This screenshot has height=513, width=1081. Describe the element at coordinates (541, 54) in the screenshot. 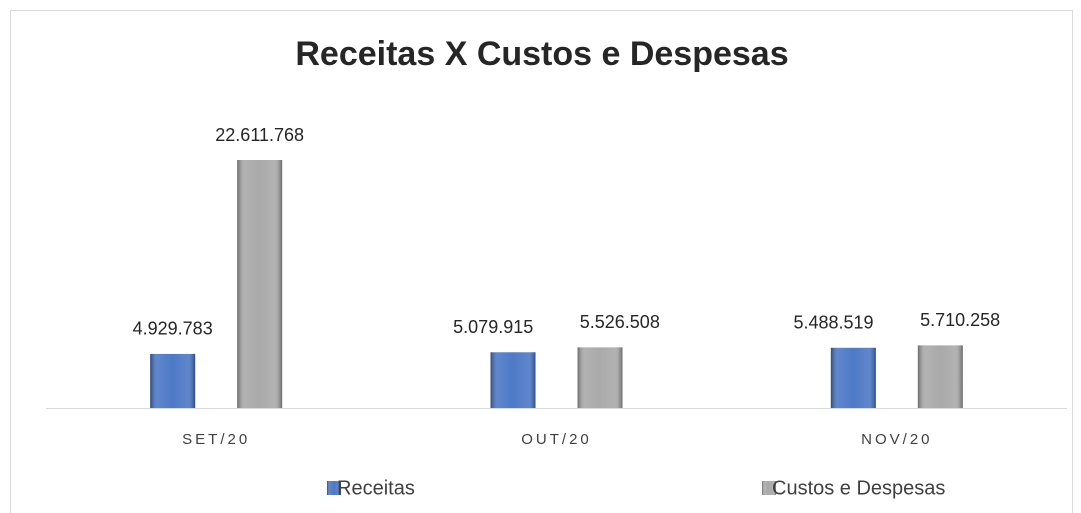

I see `chart-title: Receitas X Custos e Despesas` at that location.